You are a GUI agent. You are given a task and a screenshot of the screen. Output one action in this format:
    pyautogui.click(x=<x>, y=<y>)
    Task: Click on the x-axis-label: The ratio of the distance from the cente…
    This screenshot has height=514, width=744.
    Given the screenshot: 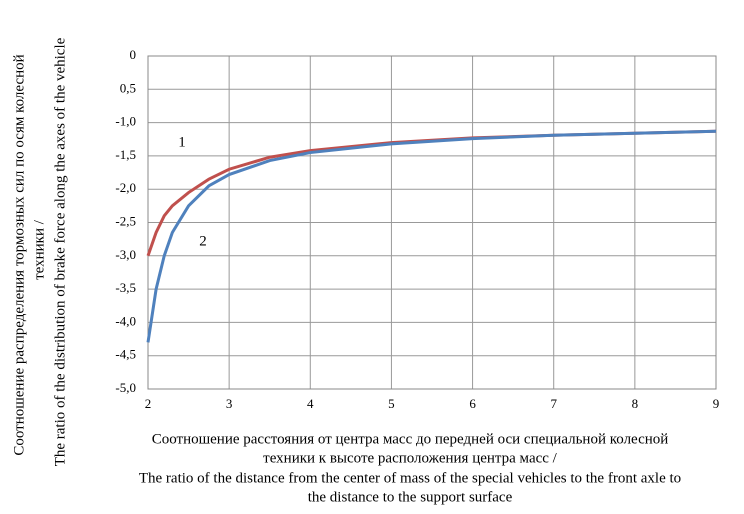 What is the action you would take?
    pyautogui.click(x=410, y=478)
    